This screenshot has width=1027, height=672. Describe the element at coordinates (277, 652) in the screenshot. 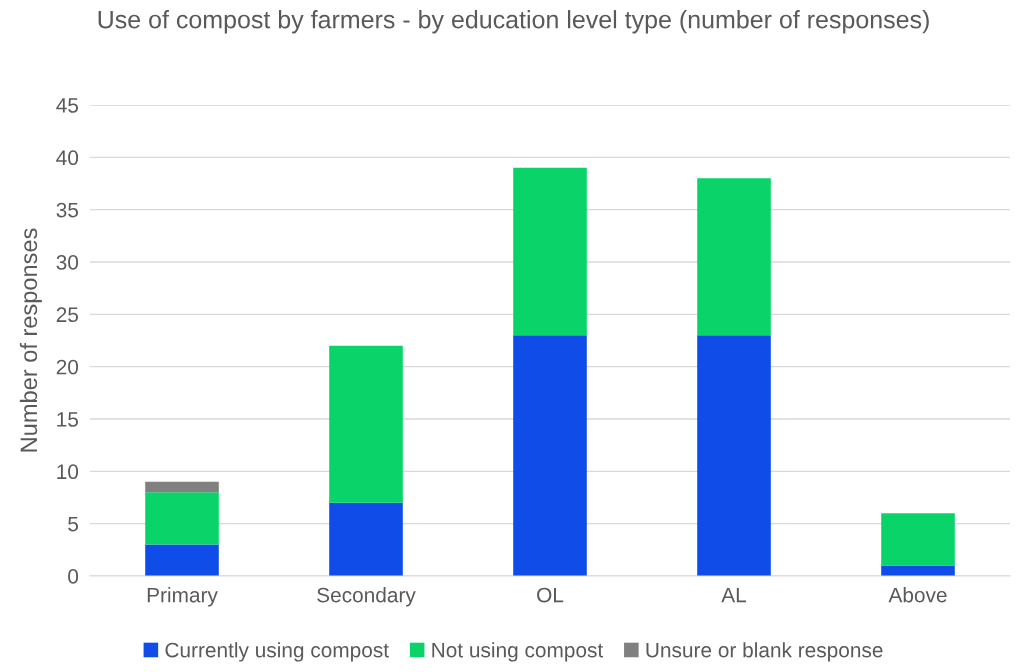

I see `legend-label: Currently using compost` at that location.